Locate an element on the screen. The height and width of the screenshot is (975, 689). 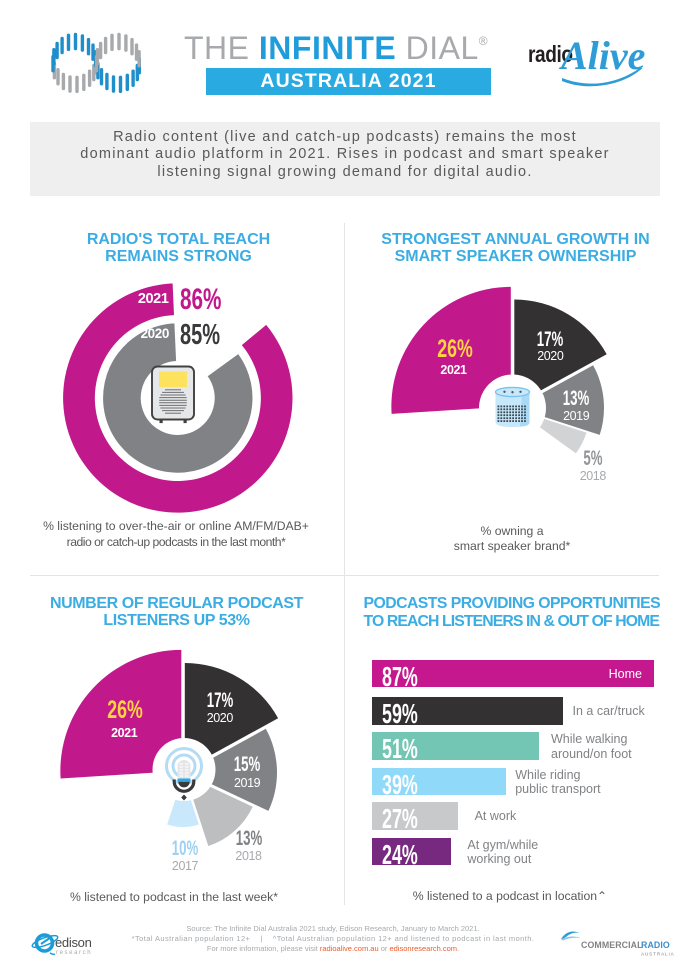
svg-text: RADIO is located at coordinates (655, 945).